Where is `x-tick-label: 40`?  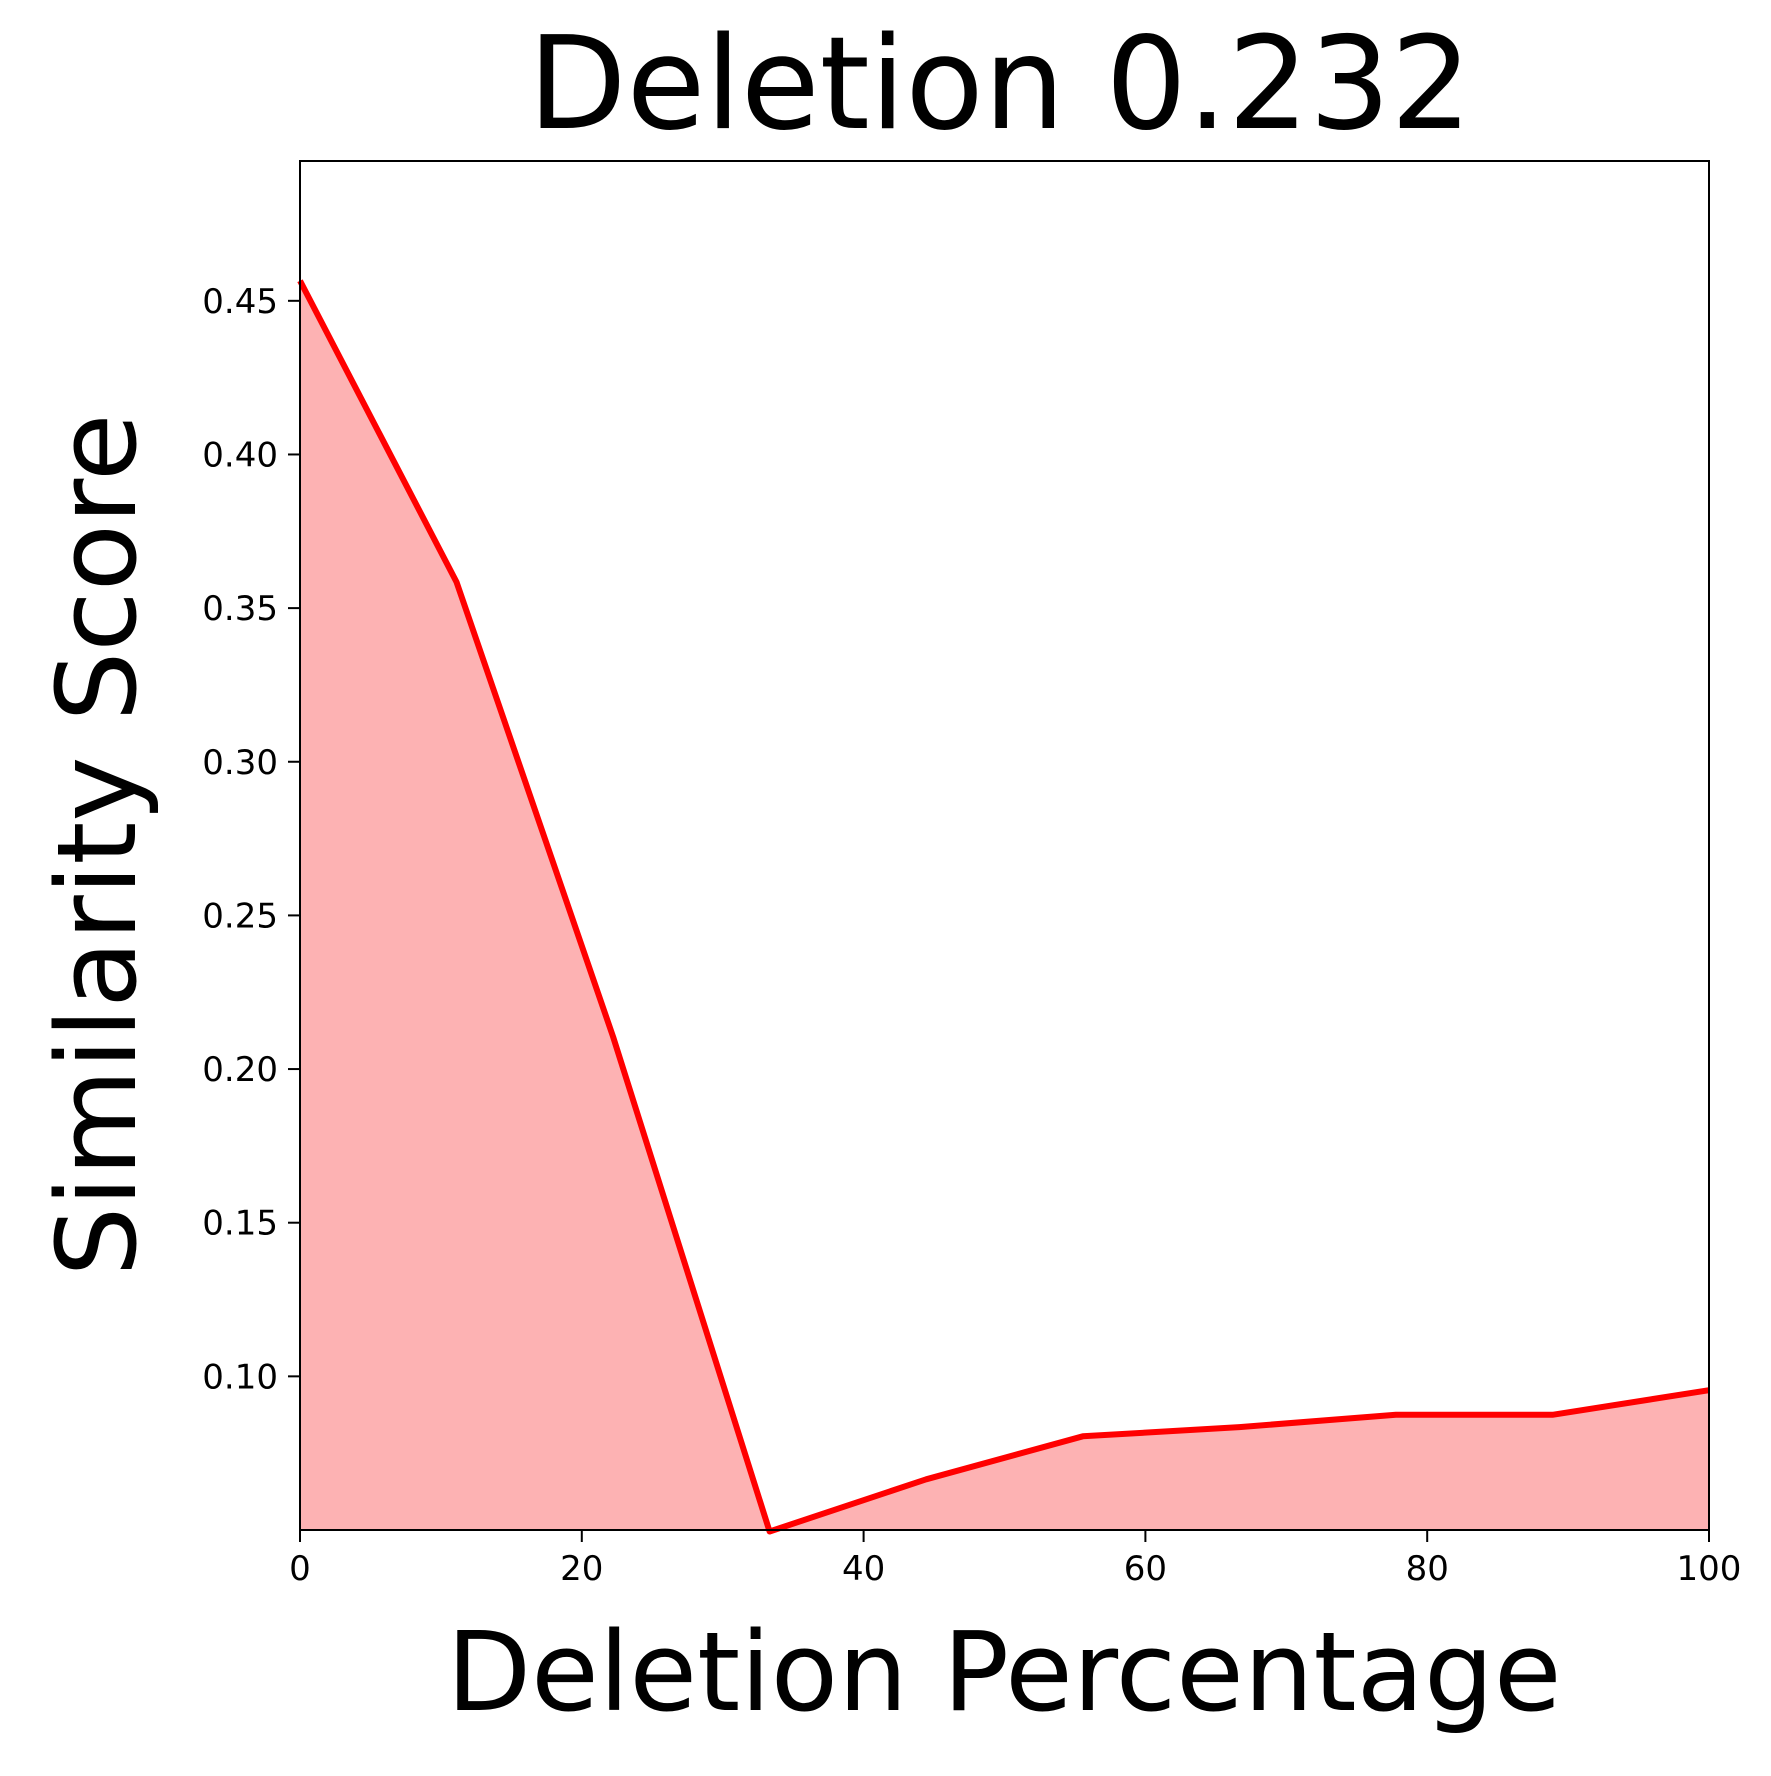 x-tick-label: 40 is located at coordinates (863, 1569).